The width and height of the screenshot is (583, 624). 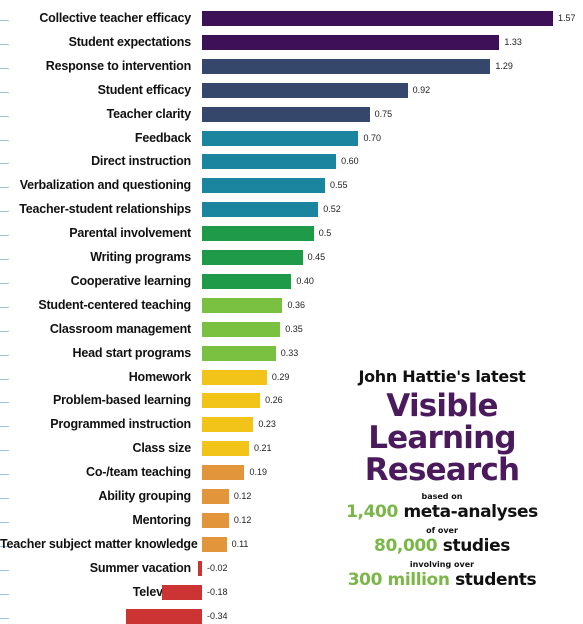 What do you see at coordinates (217, 567) in the screenshot?
I see `value-label: -0.02` at bounding box center [217, 567].